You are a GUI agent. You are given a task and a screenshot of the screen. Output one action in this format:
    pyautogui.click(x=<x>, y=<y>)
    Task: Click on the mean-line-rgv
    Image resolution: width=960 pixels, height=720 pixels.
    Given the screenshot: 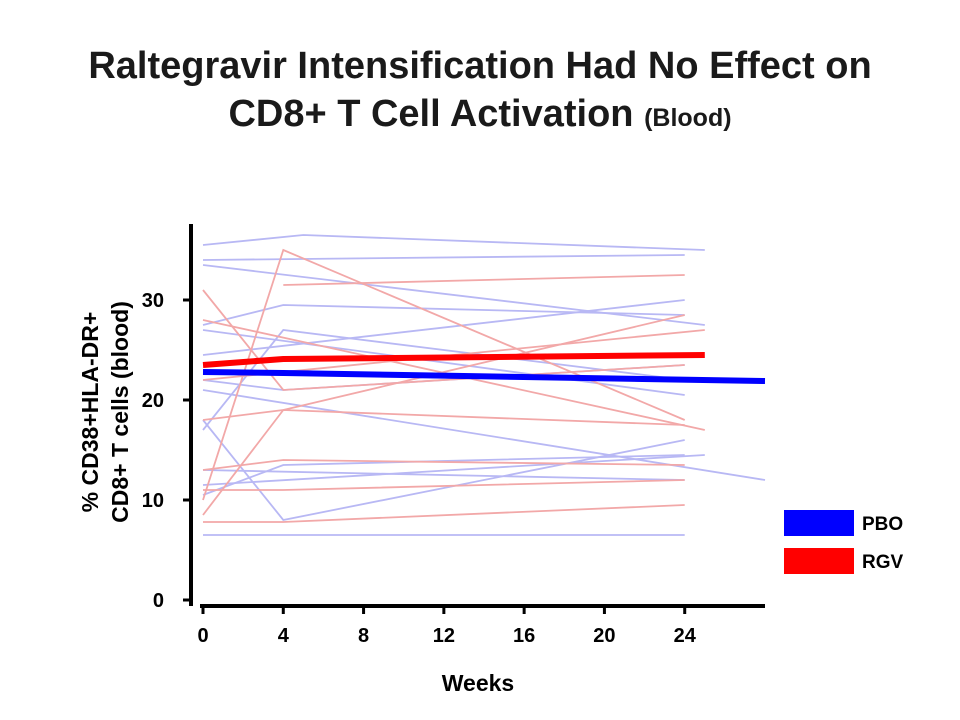 What is the action you would take?
    pyautogui.click(x=453, y=360)
    